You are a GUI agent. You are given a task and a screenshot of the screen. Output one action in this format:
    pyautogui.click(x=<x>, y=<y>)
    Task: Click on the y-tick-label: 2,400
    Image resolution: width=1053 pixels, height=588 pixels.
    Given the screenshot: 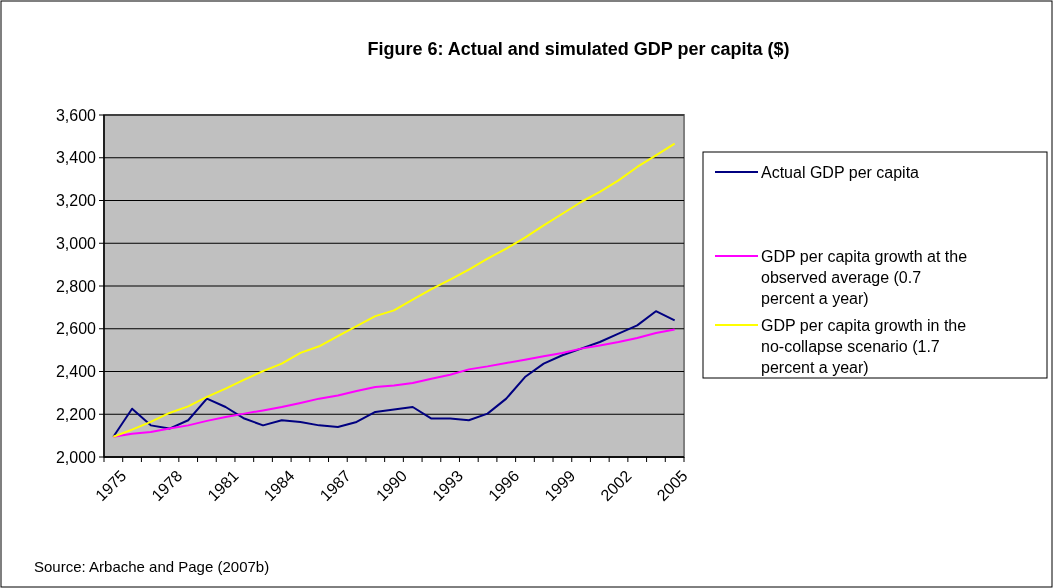 What is the action you would take?
    pyautogui.click(x=76, y=372)
    